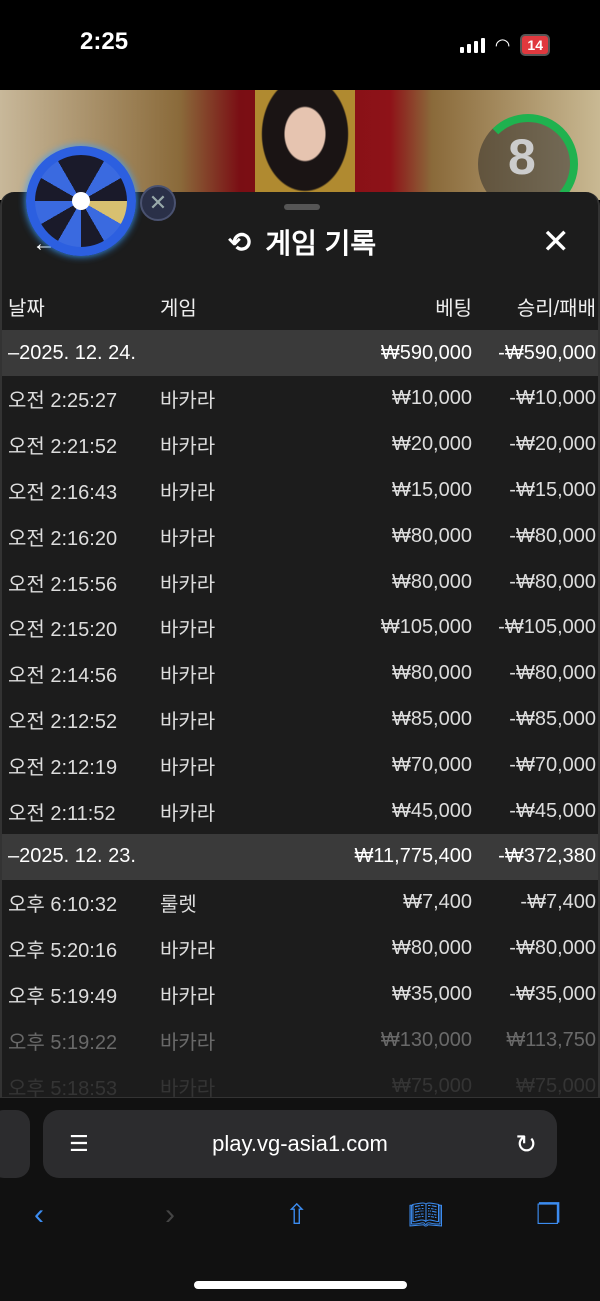  Describe the element at coordinates (431, 1085) in the screenshot. I see `row-bet: ₩75,000` at that location.